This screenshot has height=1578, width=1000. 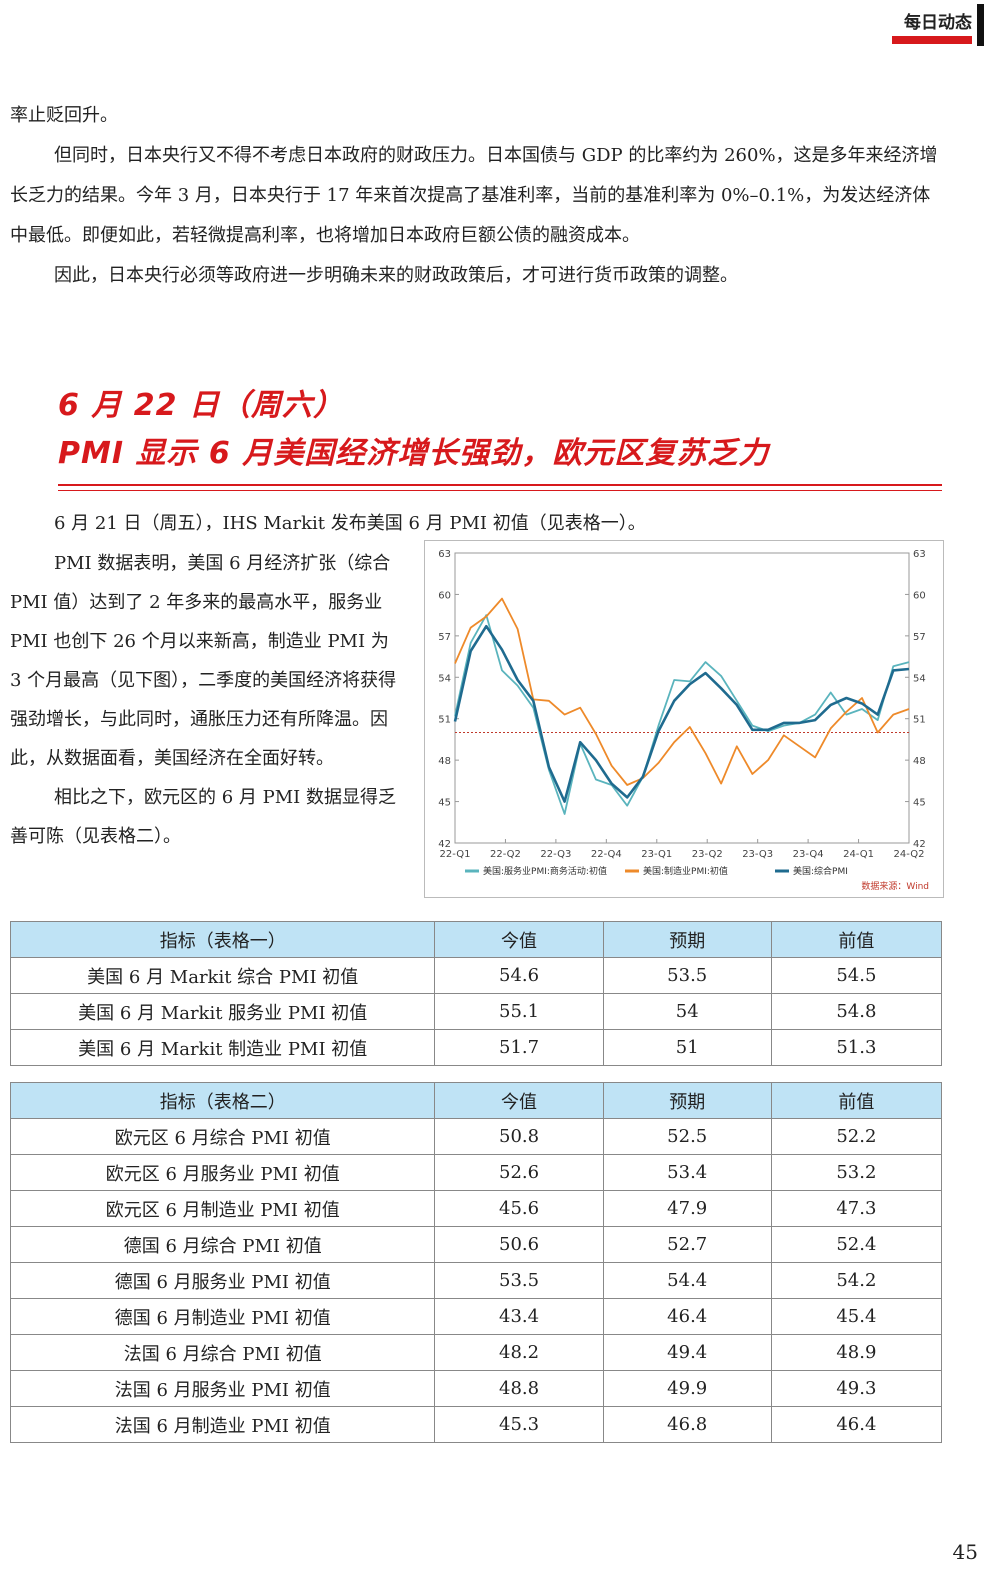 I want to click on y-tick-label-right: 45, so click(x=919, y=803).